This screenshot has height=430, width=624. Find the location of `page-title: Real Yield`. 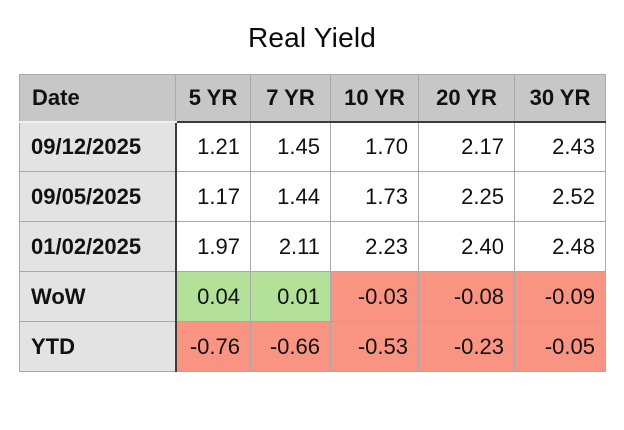

page-title: Real Yield is located at coordinates (312, 37).